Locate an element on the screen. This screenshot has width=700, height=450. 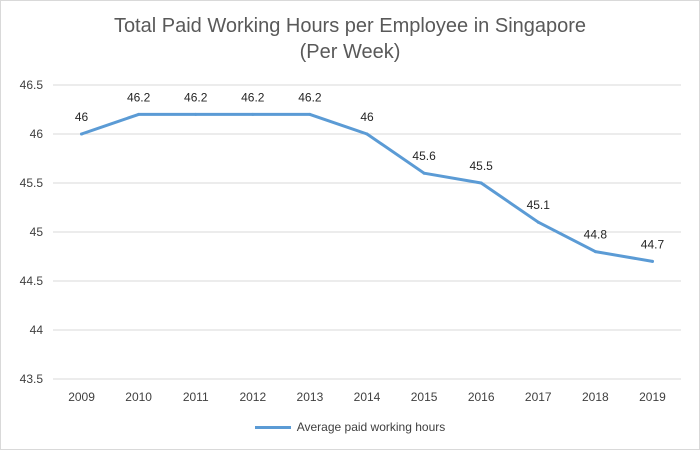
y-tick-label: 46.5 is located at coordinates (32, 85).